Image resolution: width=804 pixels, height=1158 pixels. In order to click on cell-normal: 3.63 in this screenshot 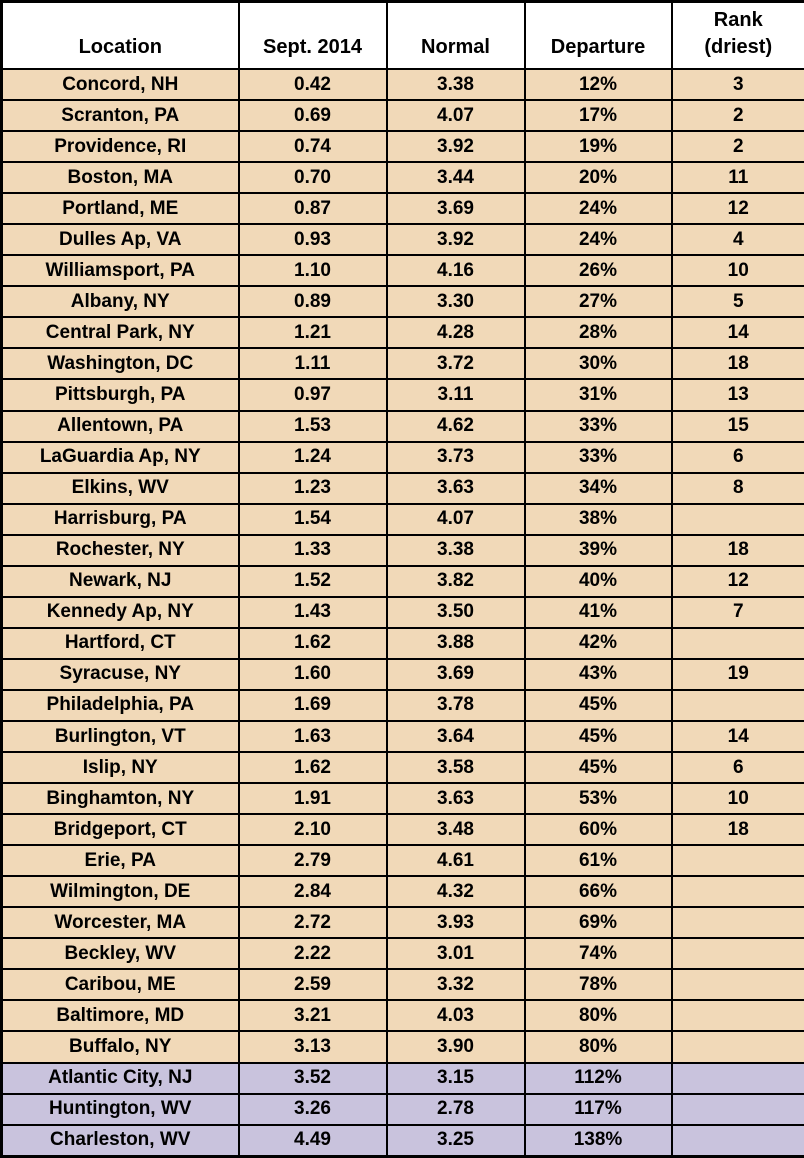, I will do `click(455, 488)`.